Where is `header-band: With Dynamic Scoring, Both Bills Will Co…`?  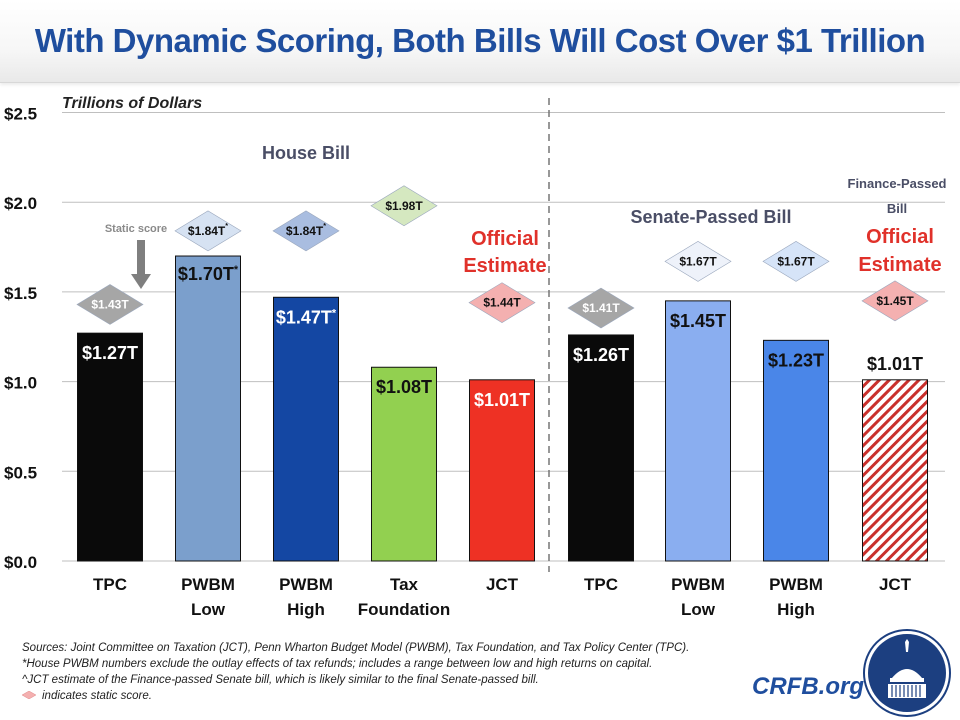 header-band: With Dynamic Scoring, Both Bills Will Co… is located at coordinates (480, 41).